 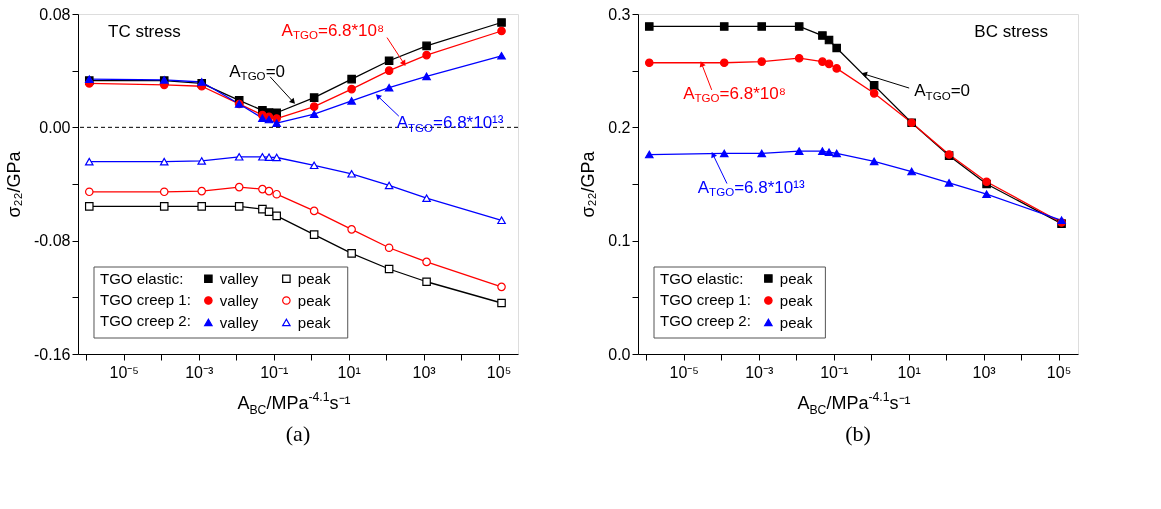 I want to click on y-tick-label: 0.1, so click(x=619, y=241).